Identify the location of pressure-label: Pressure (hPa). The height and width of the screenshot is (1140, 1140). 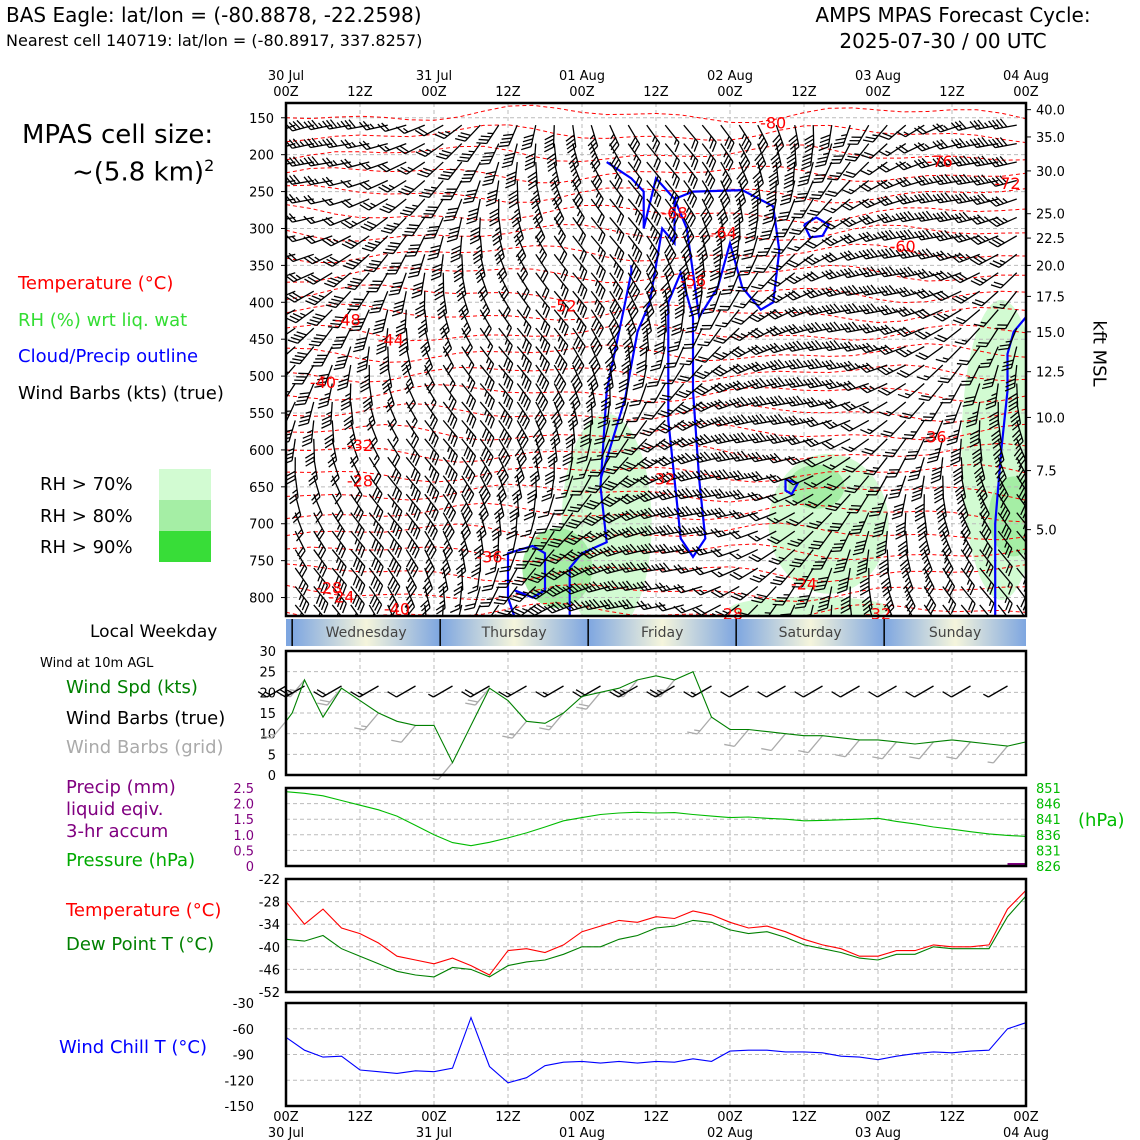
(131, 860).